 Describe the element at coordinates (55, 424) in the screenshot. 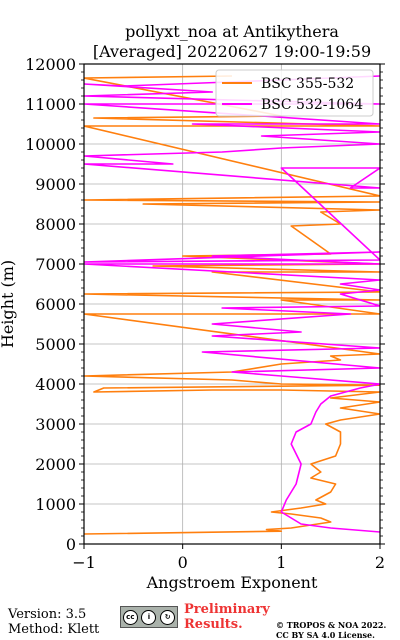

I see `y-tick-label: 3000` at that location.